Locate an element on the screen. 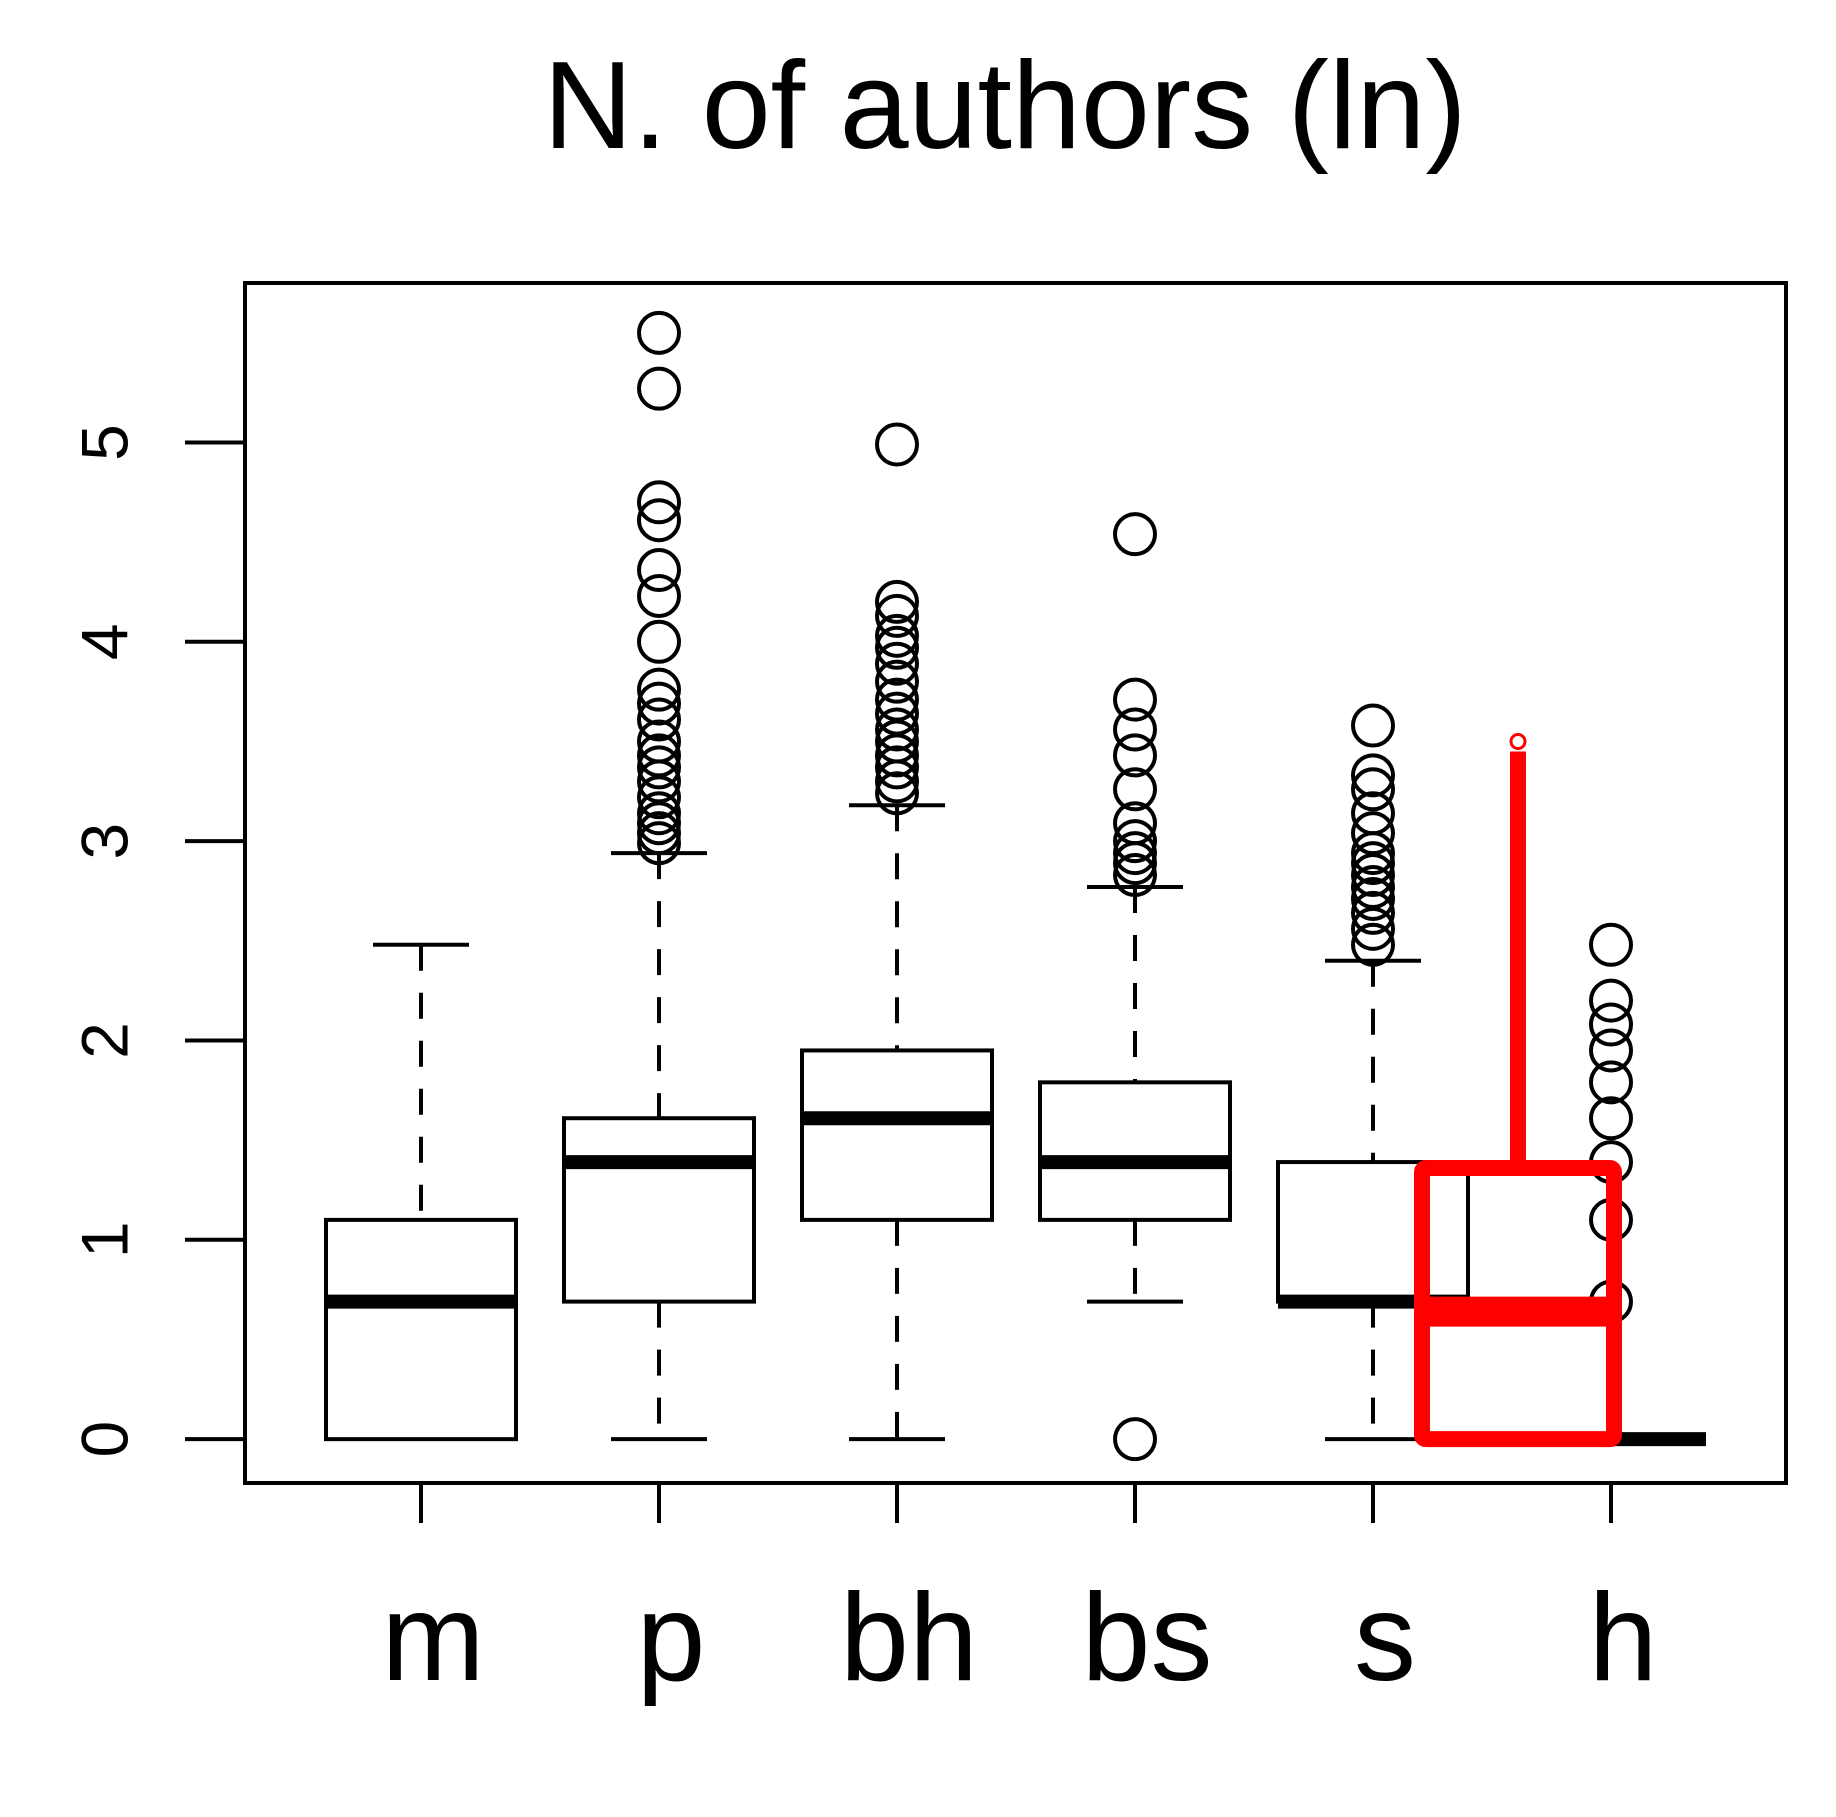 This screenshot has width=1836, height=1817. chart-title: N. of authors (ln) is located at coordinates (1004, 106).